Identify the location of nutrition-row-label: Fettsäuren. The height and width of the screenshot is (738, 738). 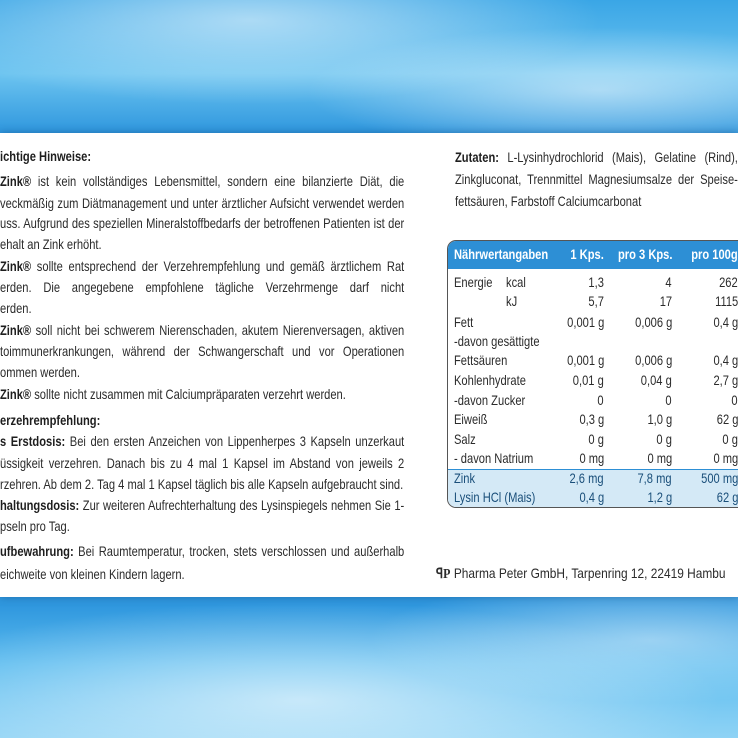
(481, 360).